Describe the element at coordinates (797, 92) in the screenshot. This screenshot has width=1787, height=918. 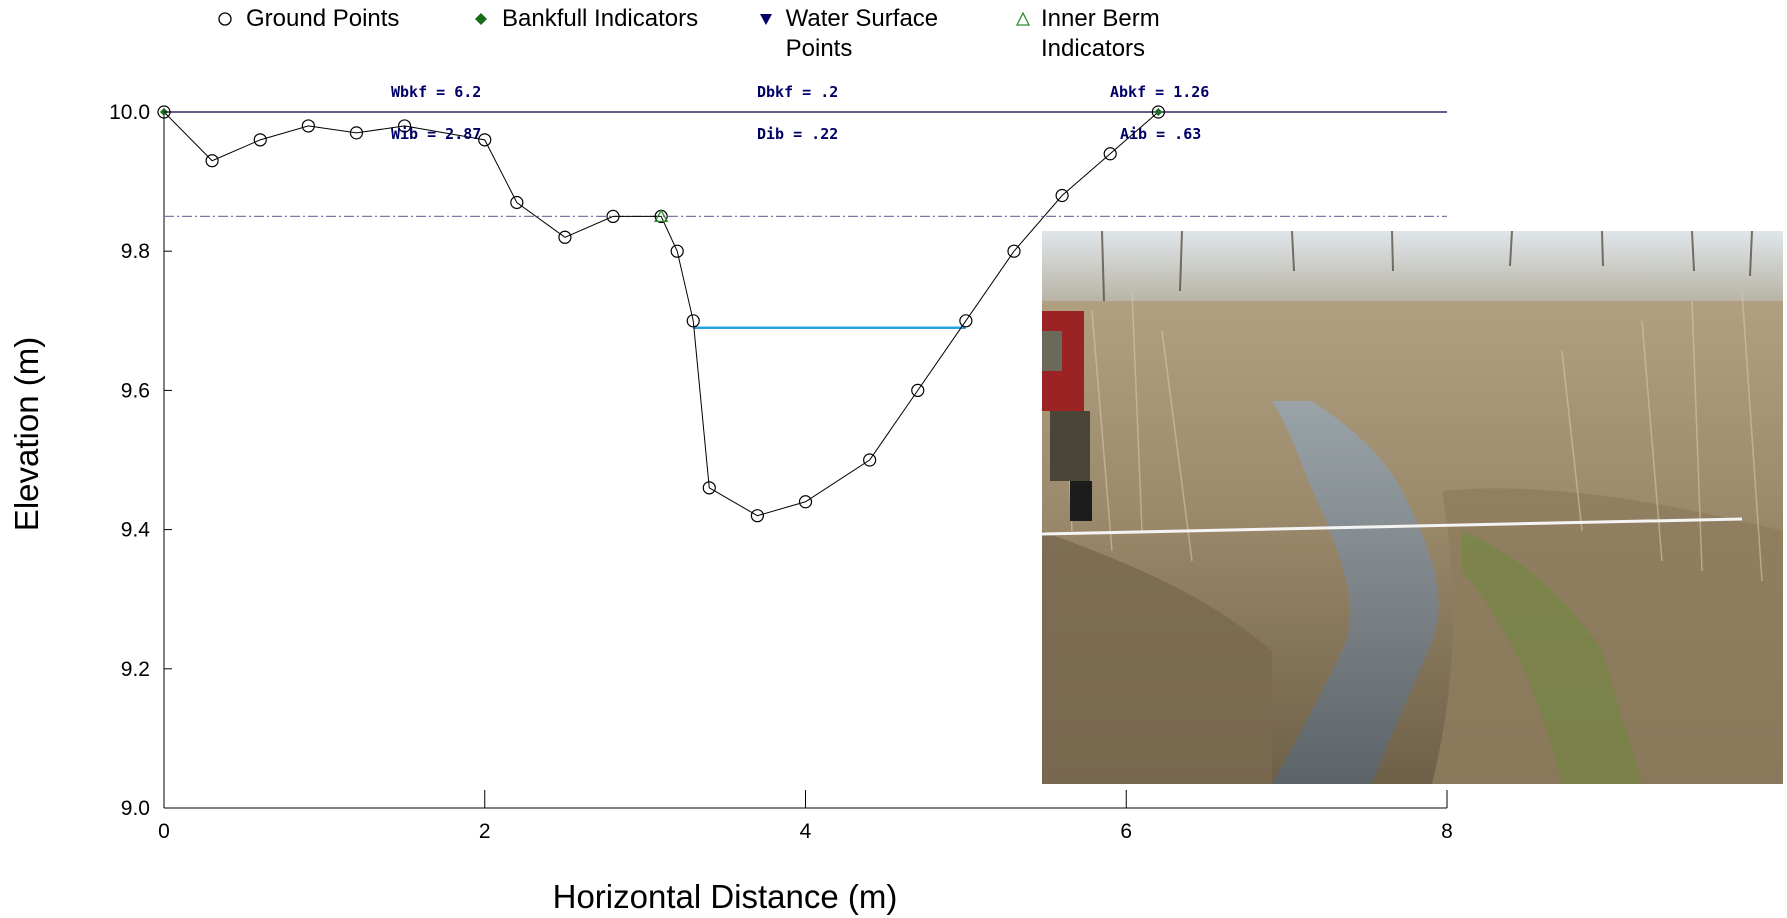
I see `dbkf-annotation: Dbkf = .2` at that location.